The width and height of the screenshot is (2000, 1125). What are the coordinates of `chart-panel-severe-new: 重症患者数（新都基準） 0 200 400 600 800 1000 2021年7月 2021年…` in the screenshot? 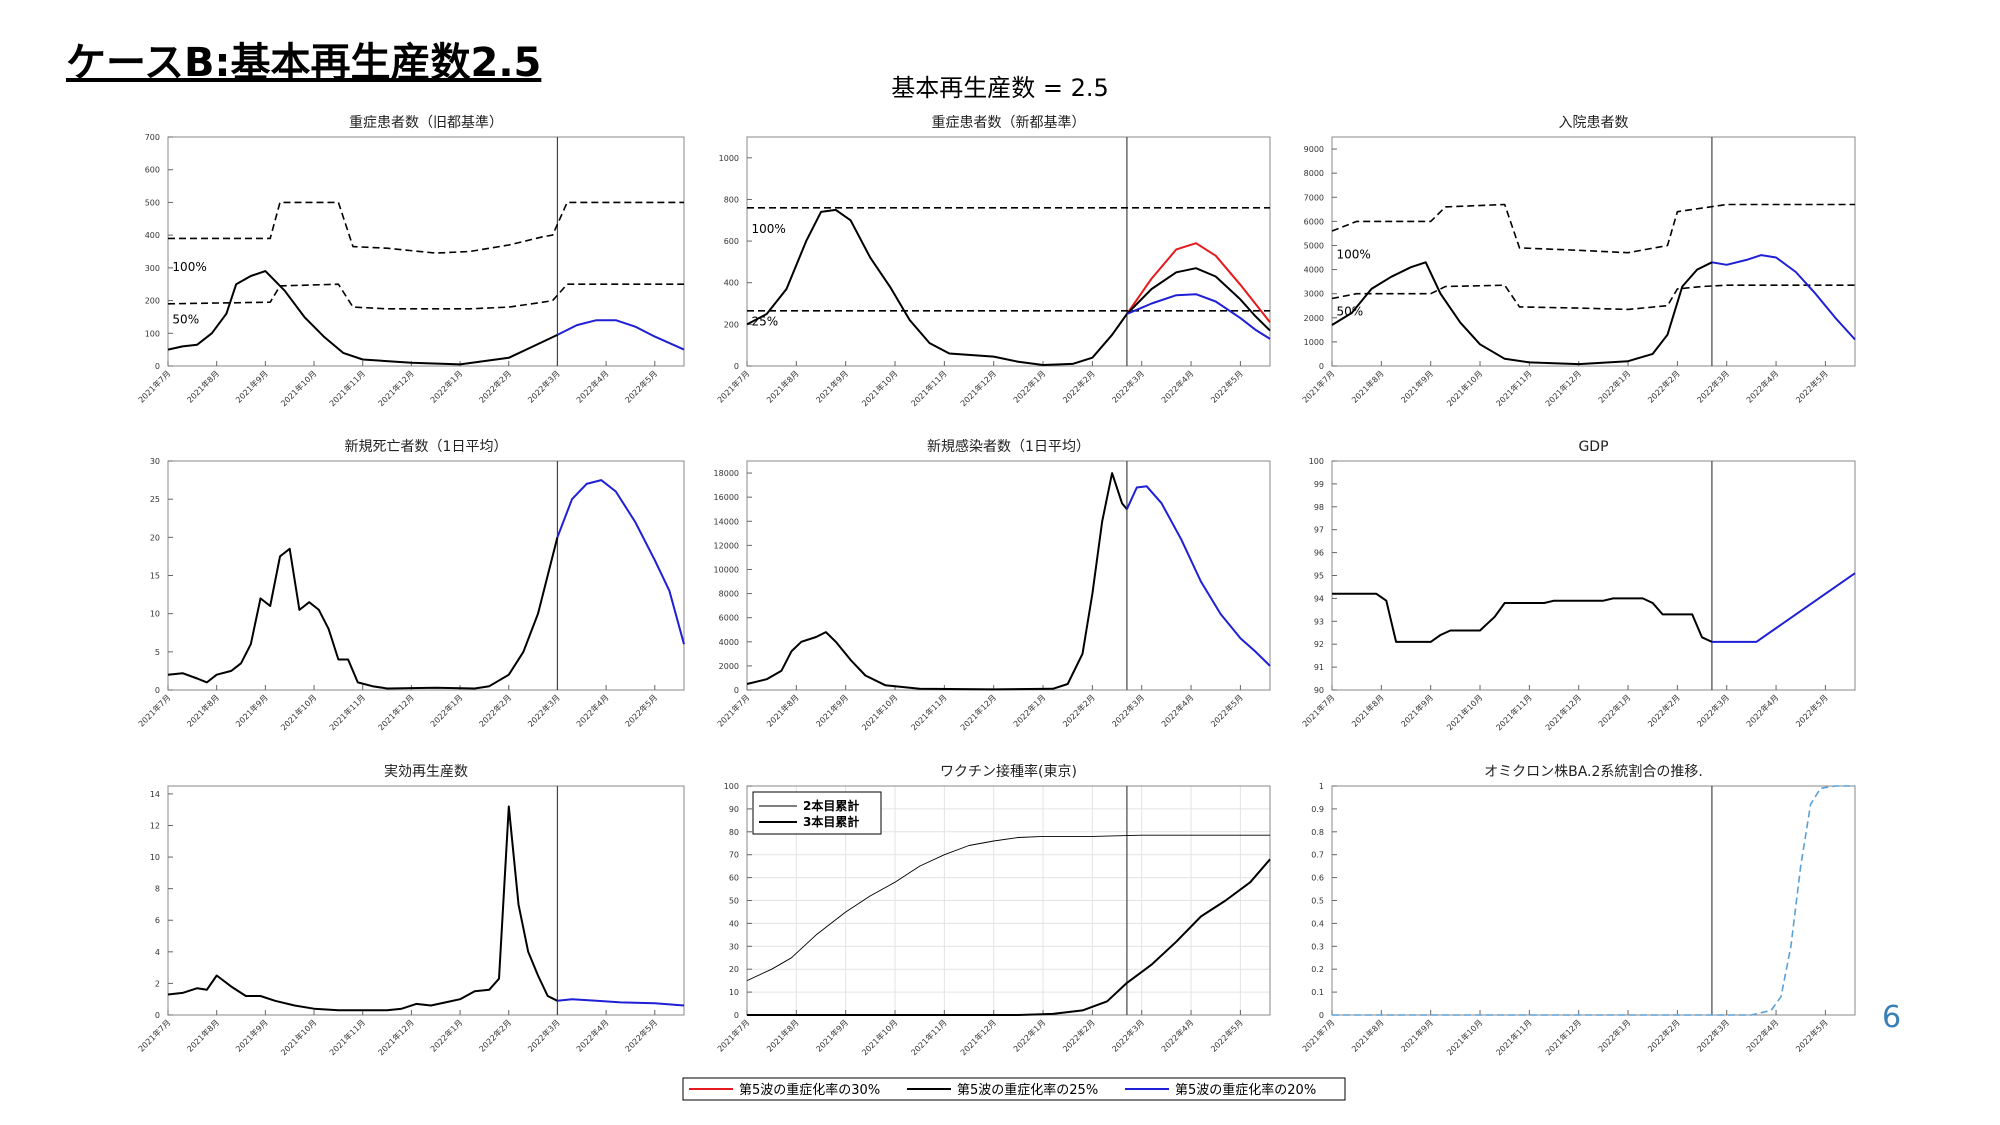 It's located at (993, 261).